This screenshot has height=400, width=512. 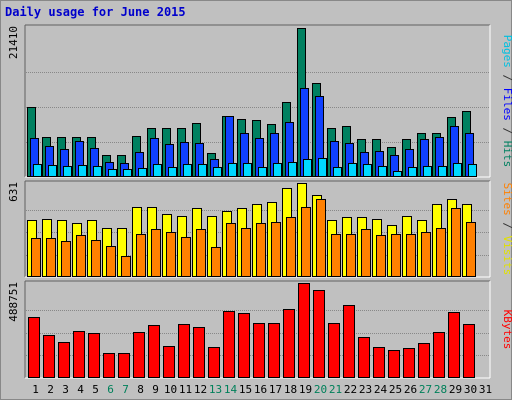 What do you see at coordinates (185, 389) in the screenshot?
I see `x-tick-label-day-11: 11` at bounding box center [185, 389].